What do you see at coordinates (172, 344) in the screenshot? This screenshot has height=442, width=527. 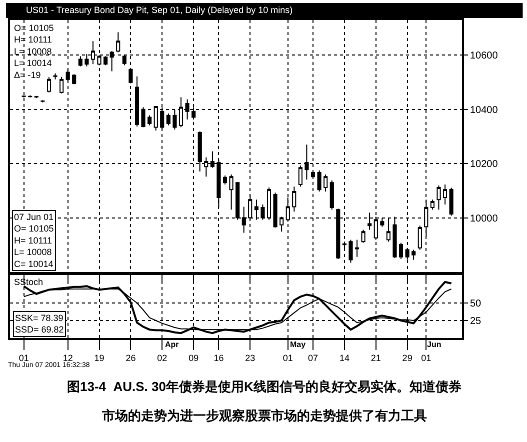 I see `text: Apr` at bounding box center [172, 344].